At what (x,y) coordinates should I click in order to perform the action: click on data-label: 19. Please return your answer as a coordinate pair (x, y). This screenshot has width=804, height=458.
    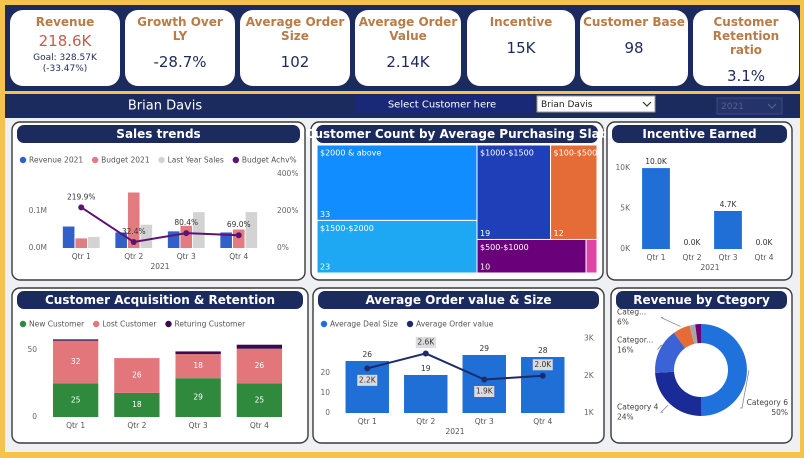
    Looking at the image, I should click on (426, 368).